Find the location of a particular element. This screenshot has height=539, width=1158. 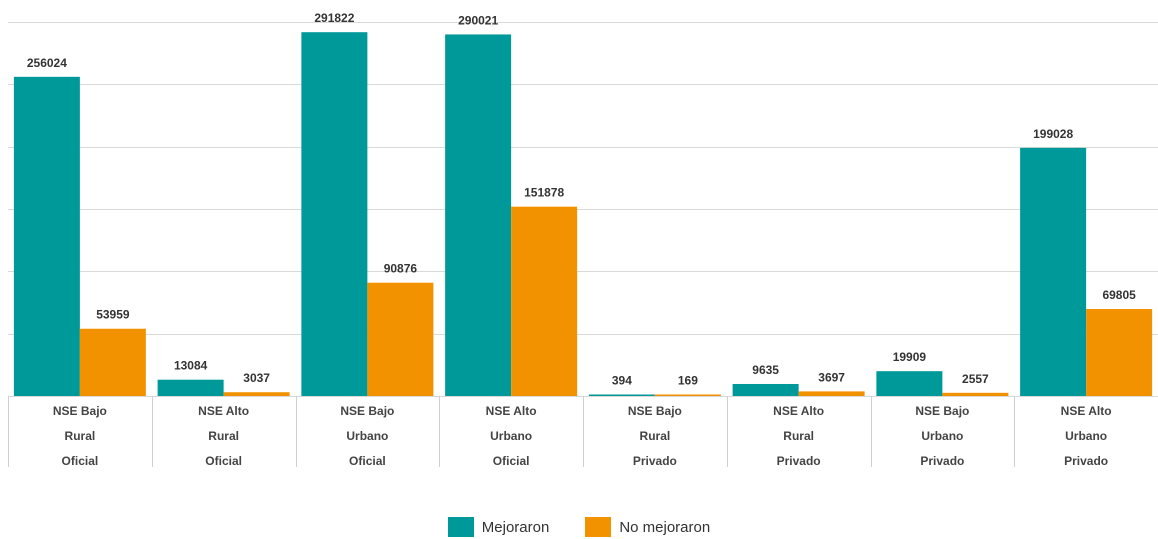

data-label: 13084 is located at coordinates (191, 366).